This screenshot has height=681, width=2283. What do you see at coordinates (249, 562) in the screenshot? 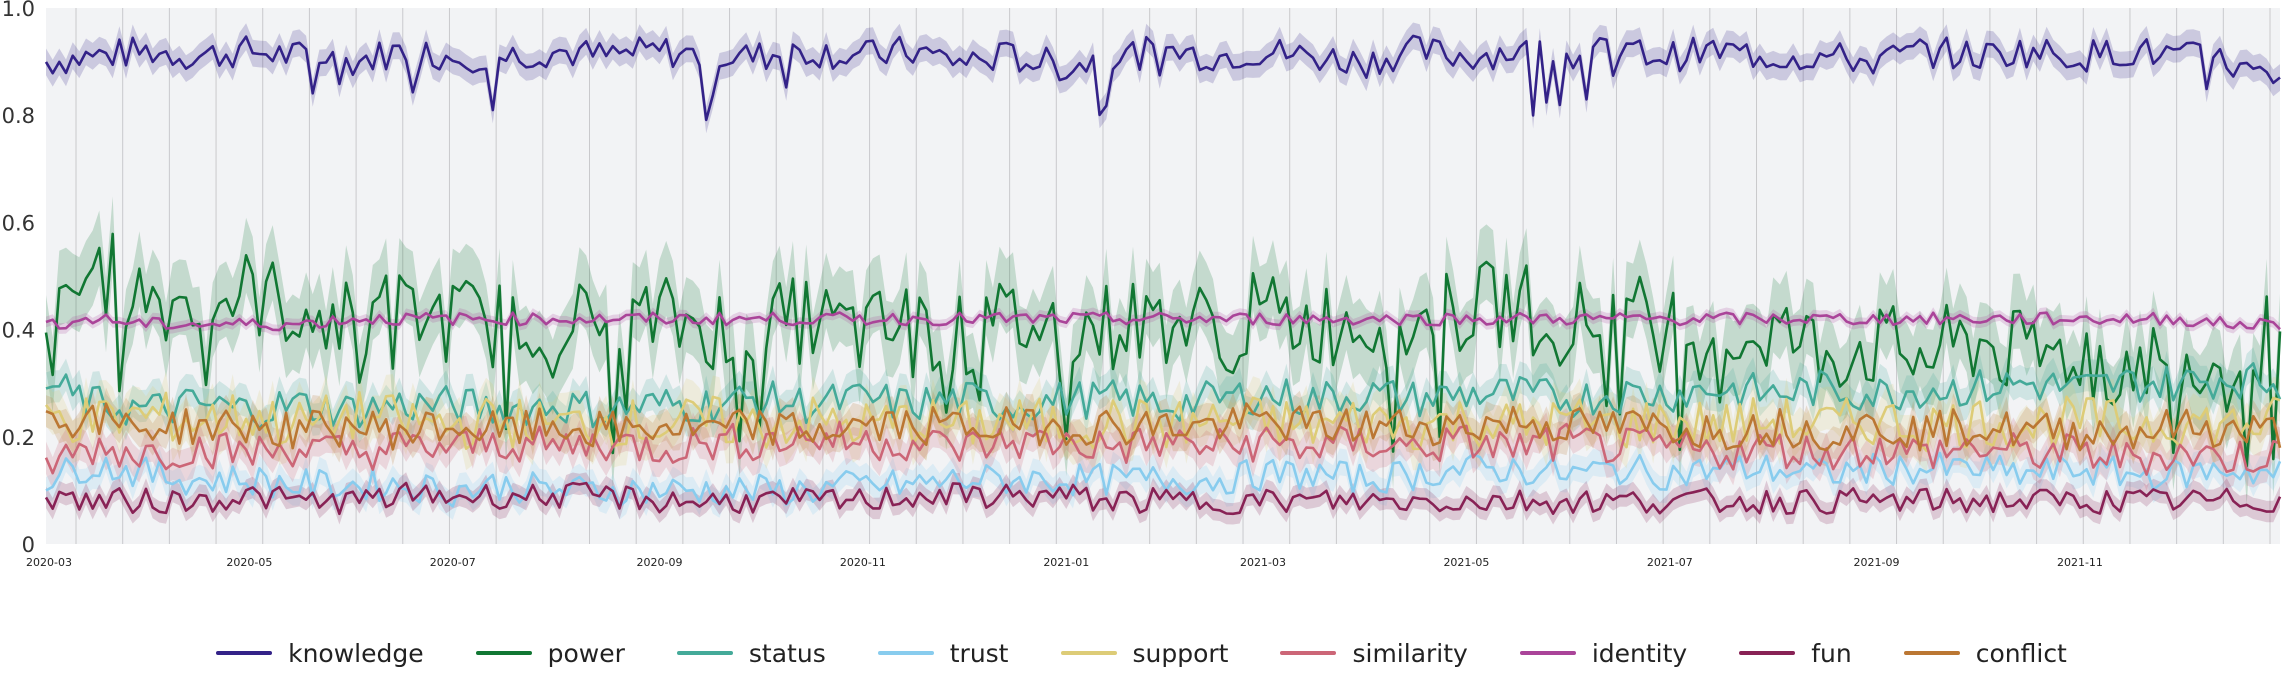
I see `x-tick-label: 2020-05` at bounding box center [249, 562].